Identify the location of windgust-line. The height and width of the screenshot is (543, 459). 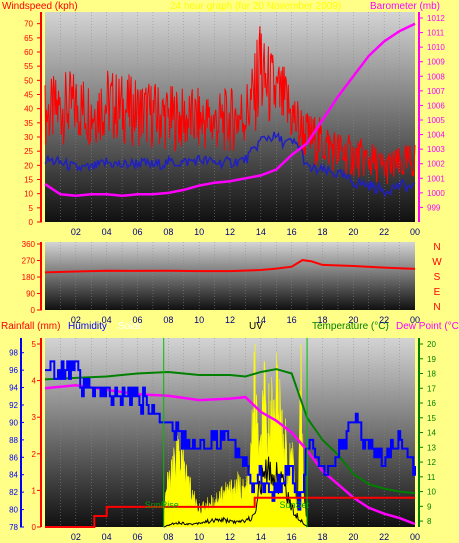
(230, 164).